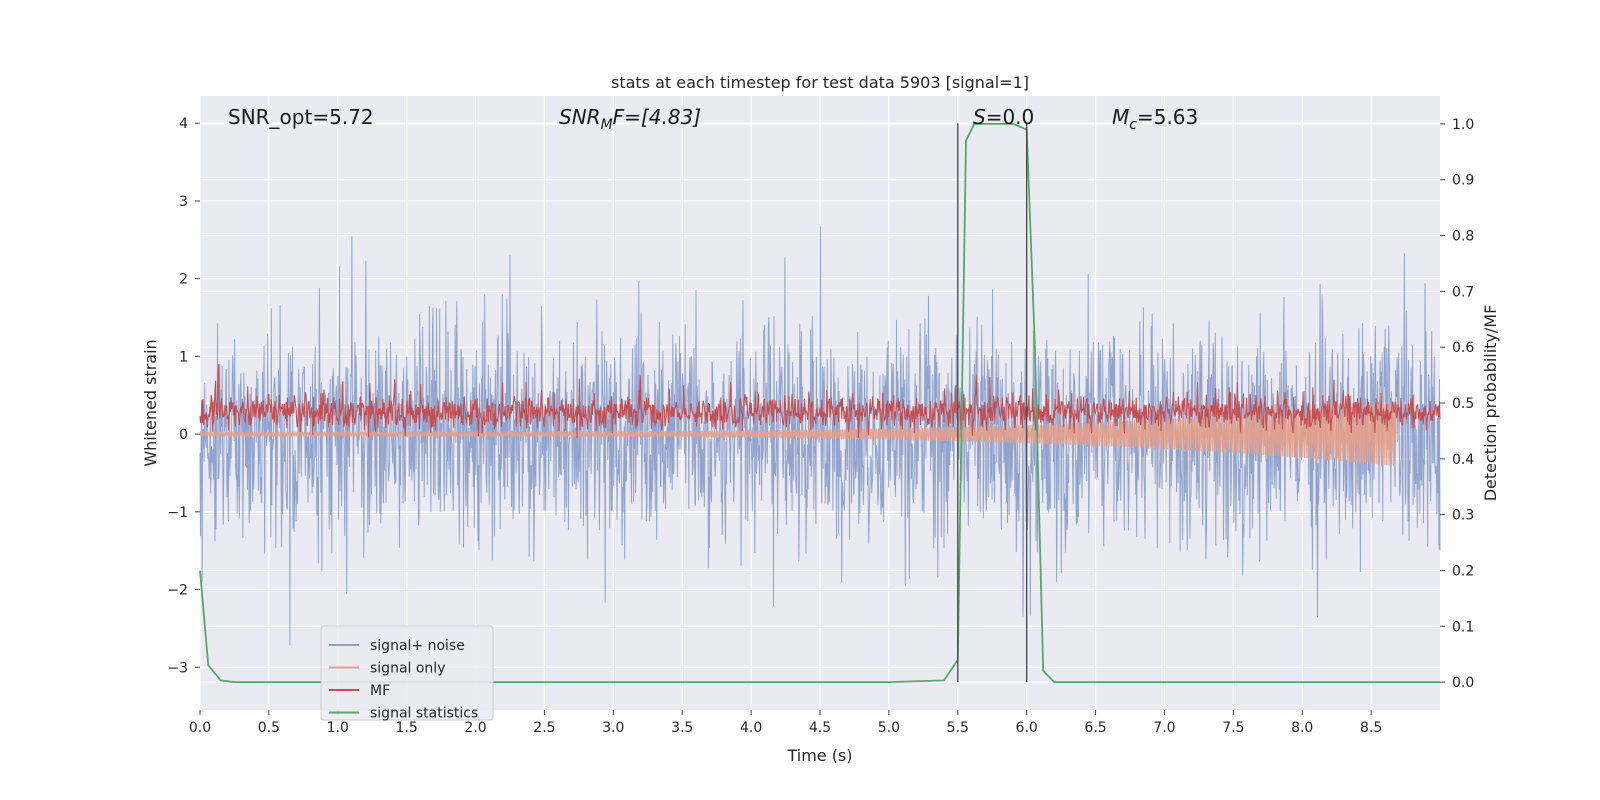  Describe the element at coordinates (380, 691) in the screenshot. I see `legend-label: MF` at that location.